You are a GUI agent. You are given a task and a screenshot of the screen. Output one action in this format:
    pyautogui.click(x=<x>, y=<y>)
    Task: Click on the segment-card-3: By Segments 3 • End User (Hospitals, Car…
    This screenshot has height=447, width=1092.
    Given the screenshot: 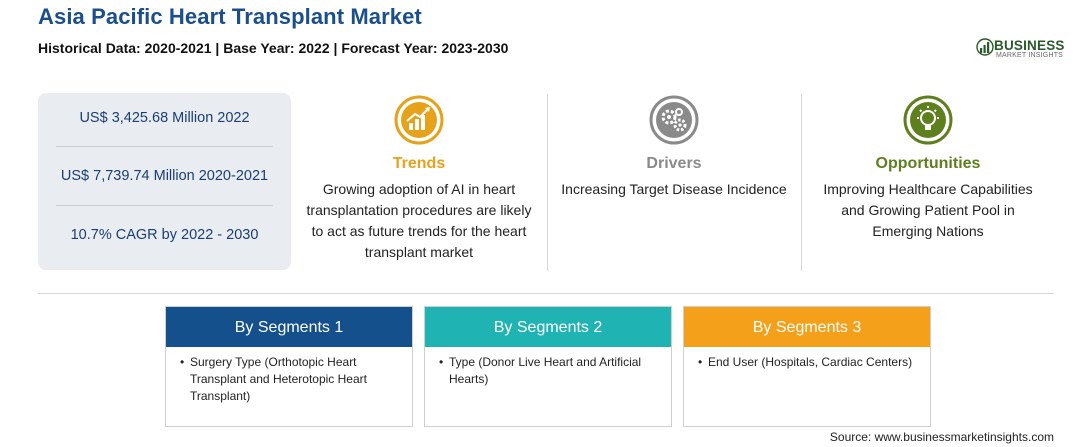 What is the action you would take?
    pyautogui.click(x=807, y=366)
    